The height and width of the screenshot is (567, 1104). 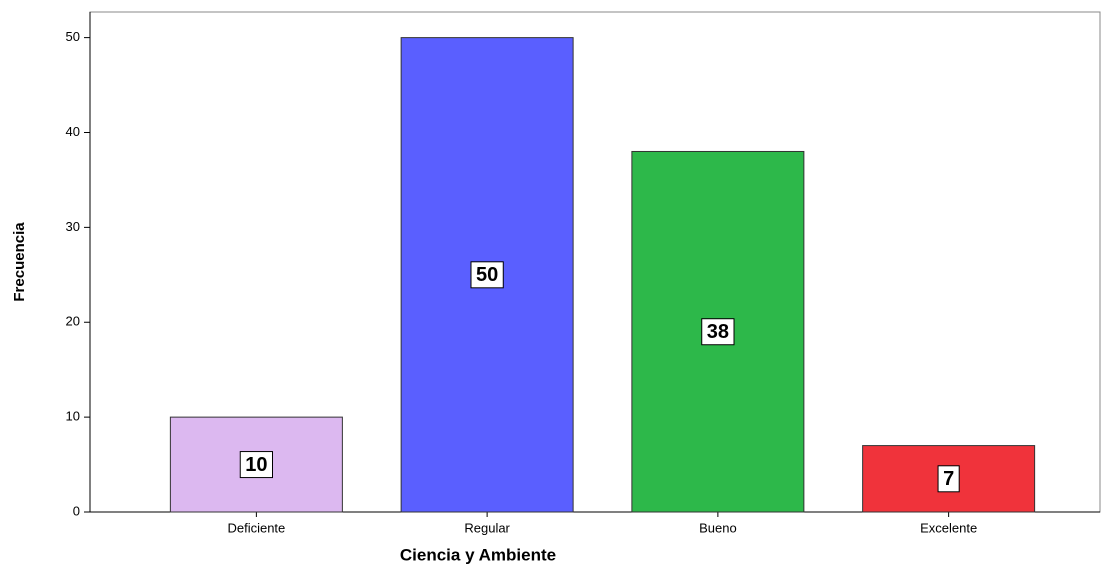 I want to click on x-tick-label: Deficiente, so click(x=256, y=527).